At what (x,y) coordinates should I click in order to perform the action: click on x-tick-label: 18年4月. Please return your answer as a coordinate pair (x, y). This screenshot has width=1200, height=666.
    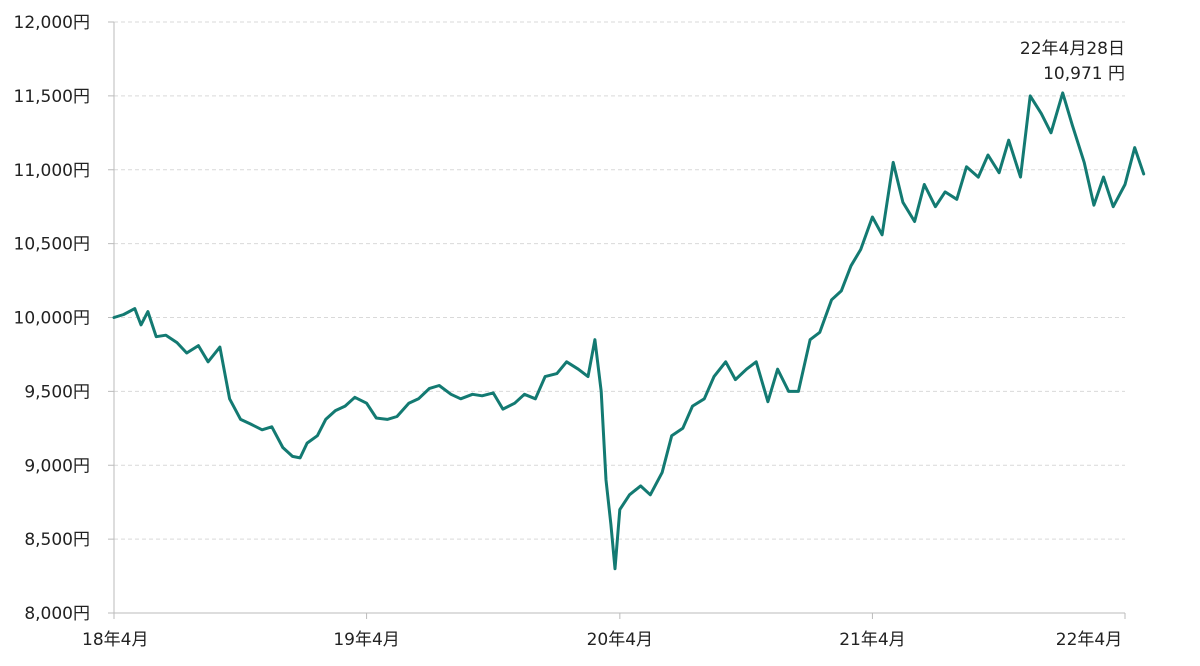
    Looking at the image, I should click on (115, 640).